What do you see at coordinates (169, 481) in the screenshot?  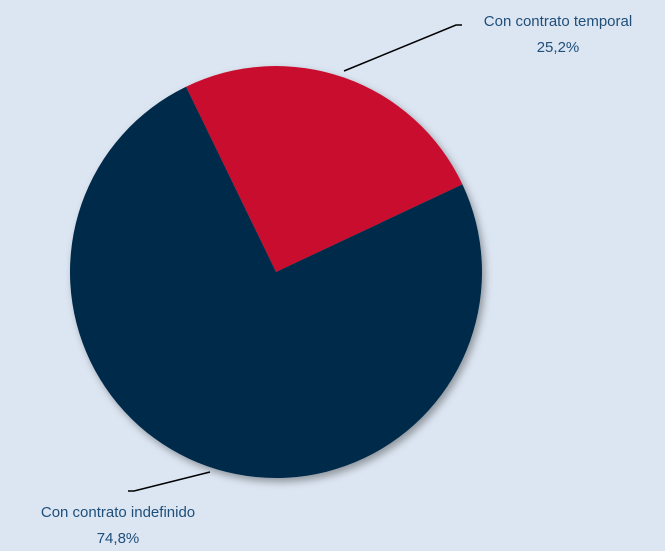 I see `leader-line-indefinido` at bounding box center [169, 481].